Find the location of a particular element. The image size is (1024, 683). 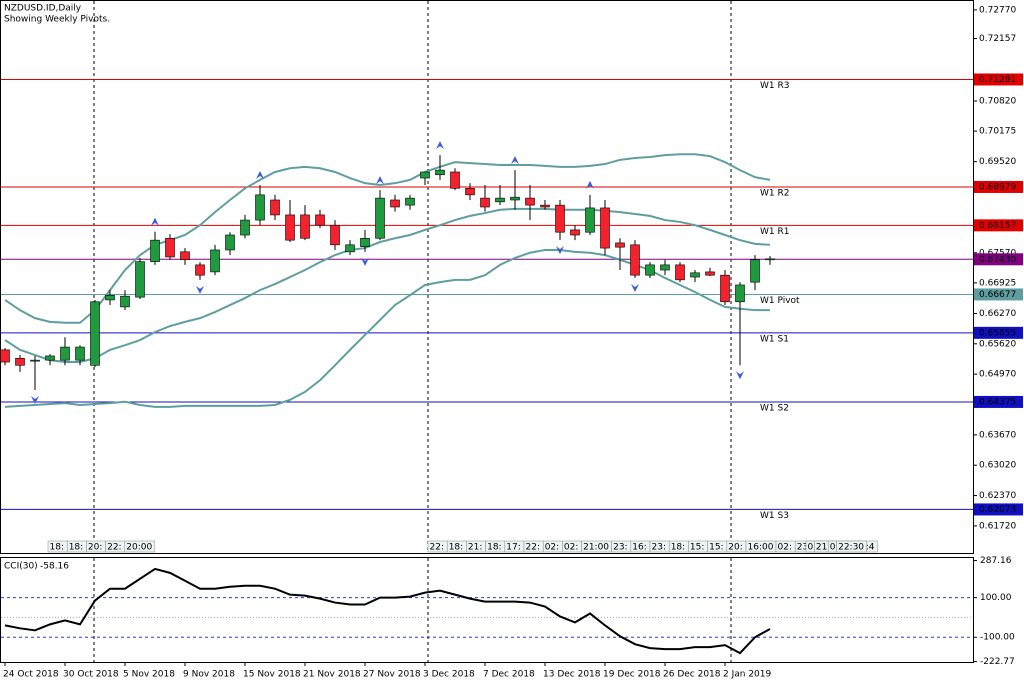

x-tick-label: 24 Oct 2018 is located at coordinates (31, 675).